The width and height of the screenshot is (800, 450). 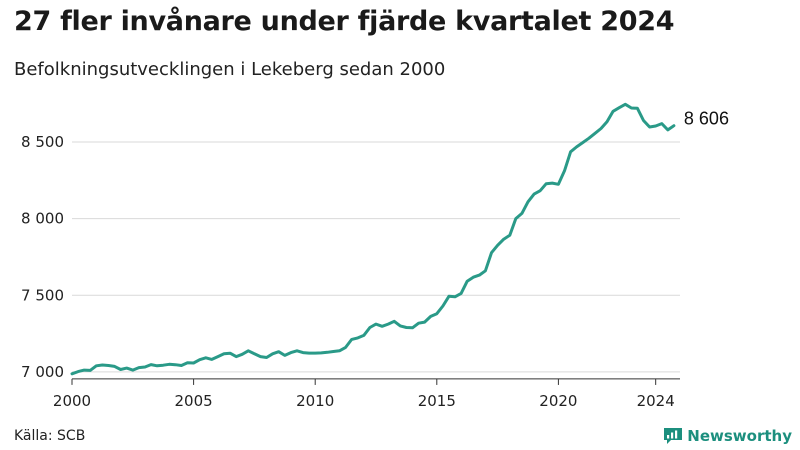 I want to click on labels: 8 606, so click(x=706, y=119).